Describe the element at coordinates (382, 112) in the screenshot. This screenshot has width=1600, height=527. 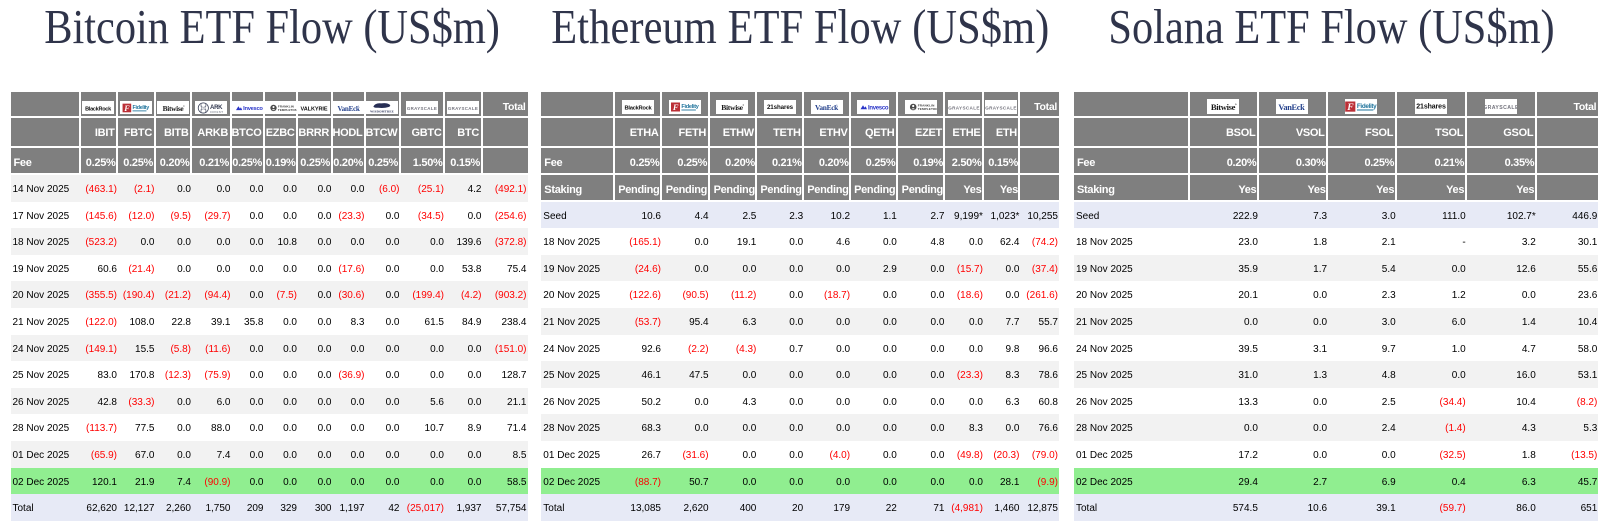
I see `svg-text: WISDOMTREE` at that location.